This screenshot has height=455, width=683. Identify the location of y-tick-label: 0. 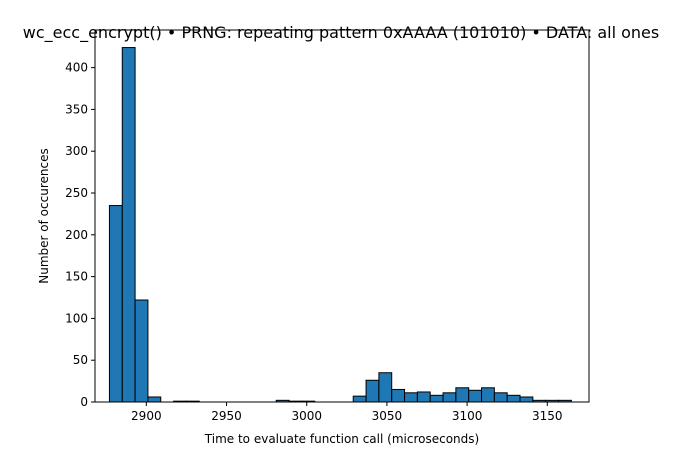
(84, 402).